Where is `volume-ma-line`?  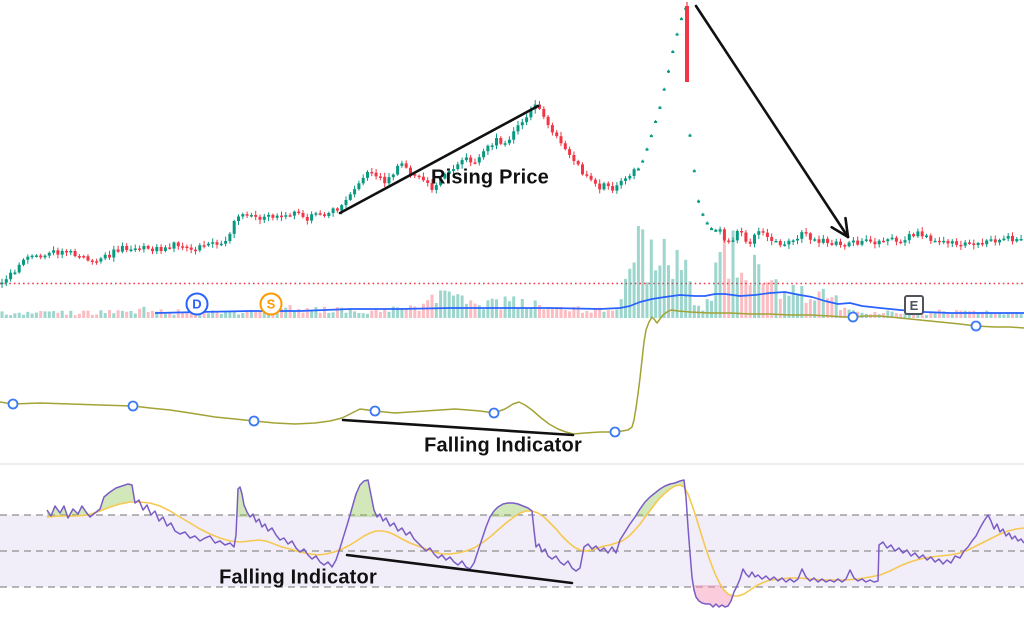 volume-ma-line is located at coordinates (589, 302).